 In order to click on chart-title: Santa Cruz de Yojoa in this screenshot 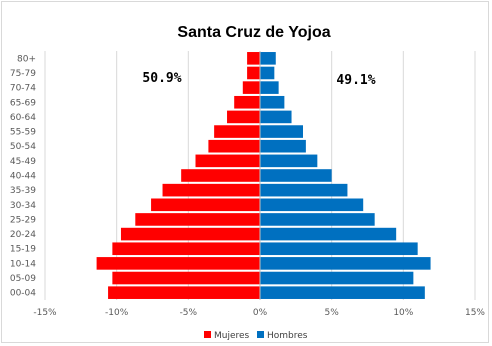, I will do `click(253, 32)`.